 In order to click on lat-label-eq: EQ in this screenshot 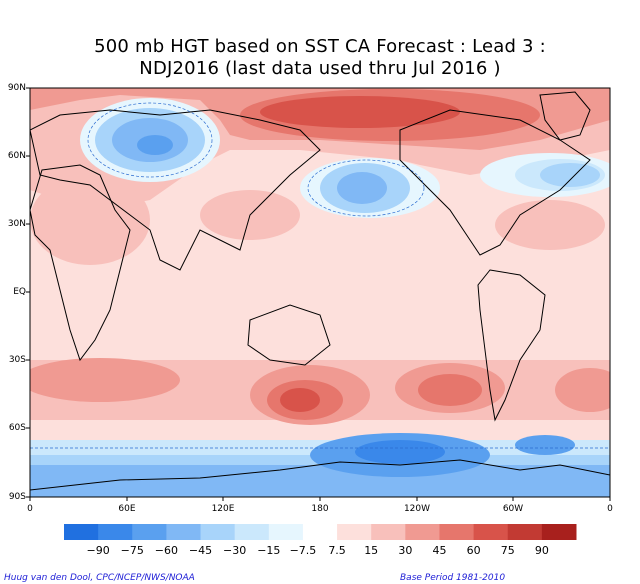, I will do `click(19, 292)`.